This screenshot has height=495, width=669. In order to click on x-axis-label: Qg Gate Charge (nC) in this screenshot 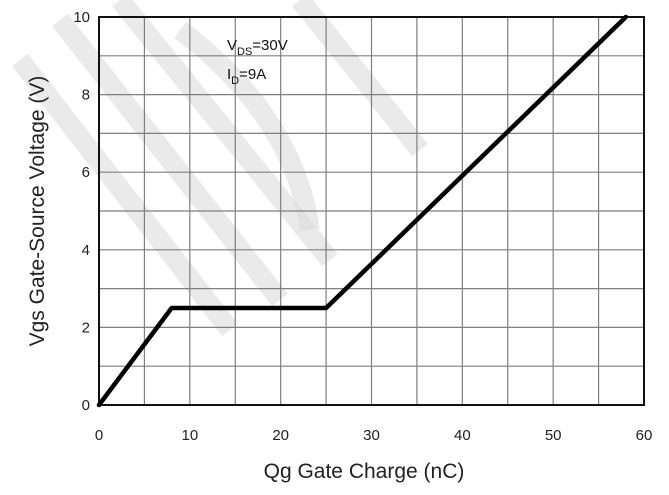, I will do `click(364, 471)`.